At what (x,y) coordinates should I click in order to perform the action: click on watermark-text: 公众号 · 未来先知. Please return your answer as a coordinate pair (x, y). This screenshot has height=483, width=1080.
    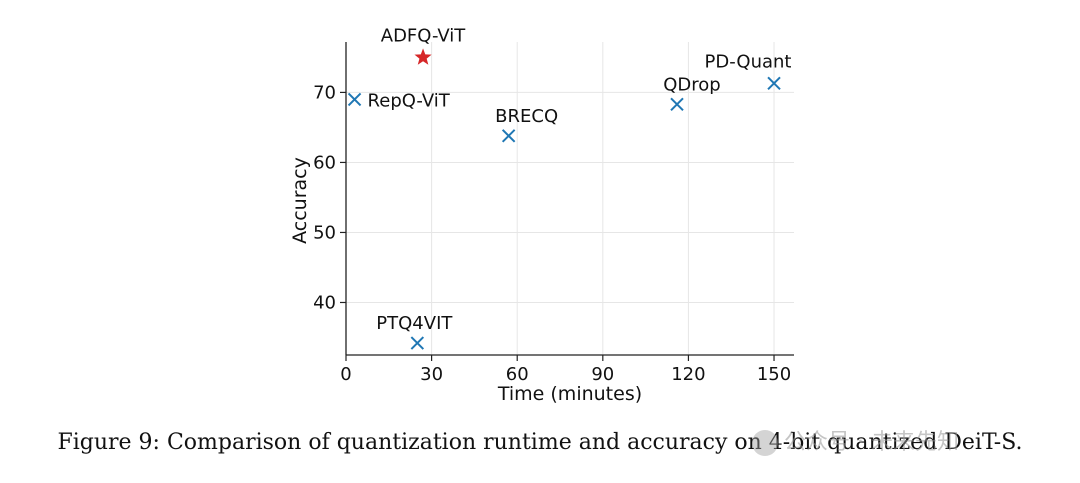
    Looking at the image, I should click on (871, 442).